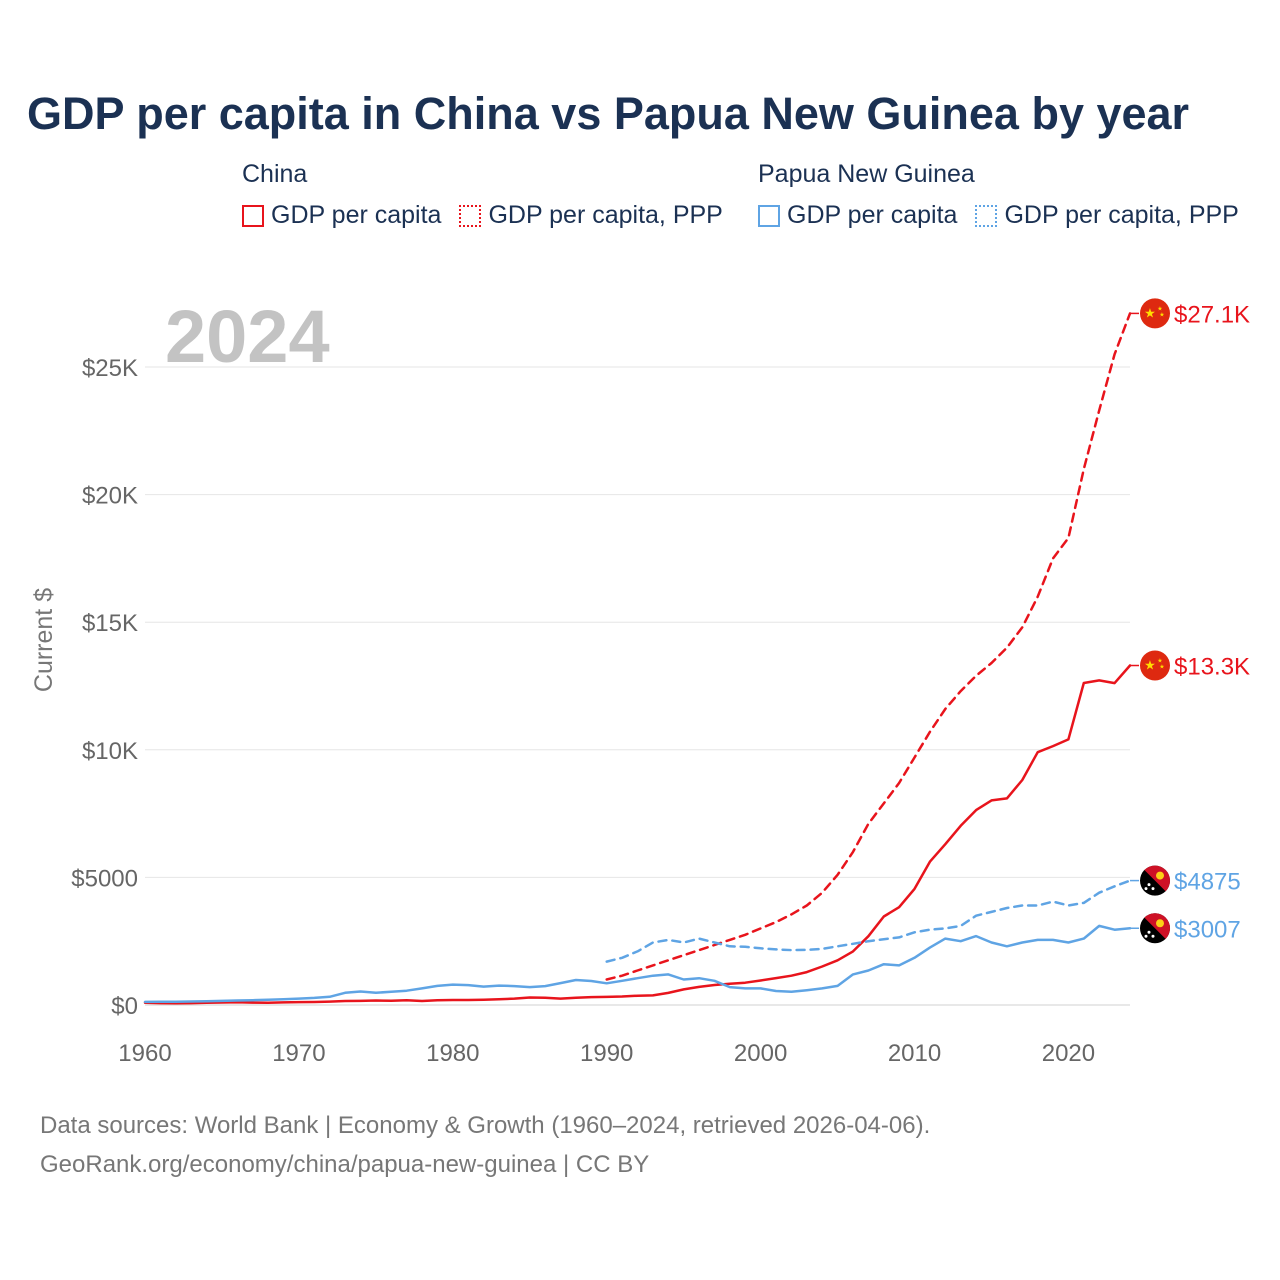 Image resolution: width=1280 pixels, height=1280 pixels. I want to click on y-tick-label: $15K, so click(110, 623).